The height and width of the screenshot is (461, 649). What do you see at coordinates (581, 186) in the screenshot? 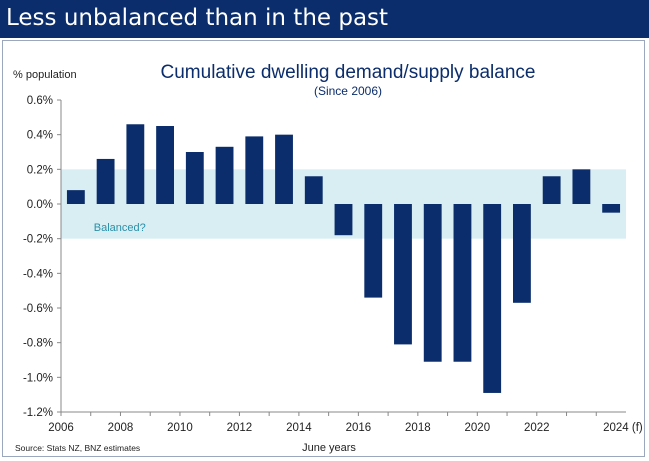
I see `bar-2023` at bounding box center [581, 186].